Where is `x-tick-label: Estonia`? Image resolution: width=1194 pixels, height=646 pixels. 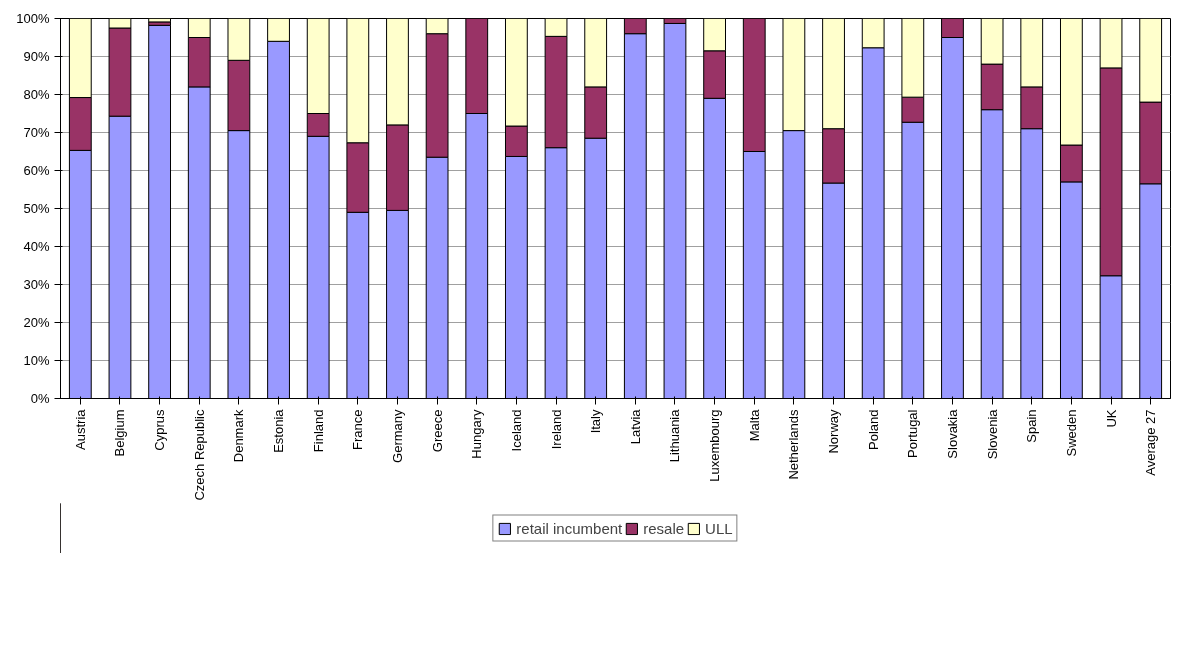
x-tick-label: Estonia is located at coordinates (279, 430).